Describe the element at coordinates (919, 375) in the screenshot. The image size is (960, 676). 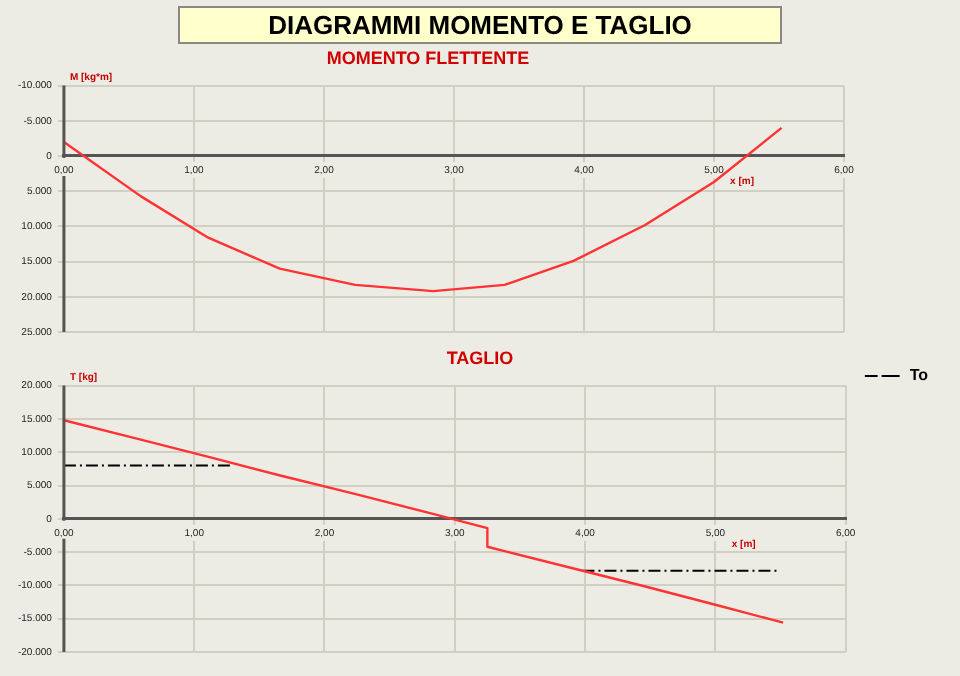
I see `legend-label: To` at that location.